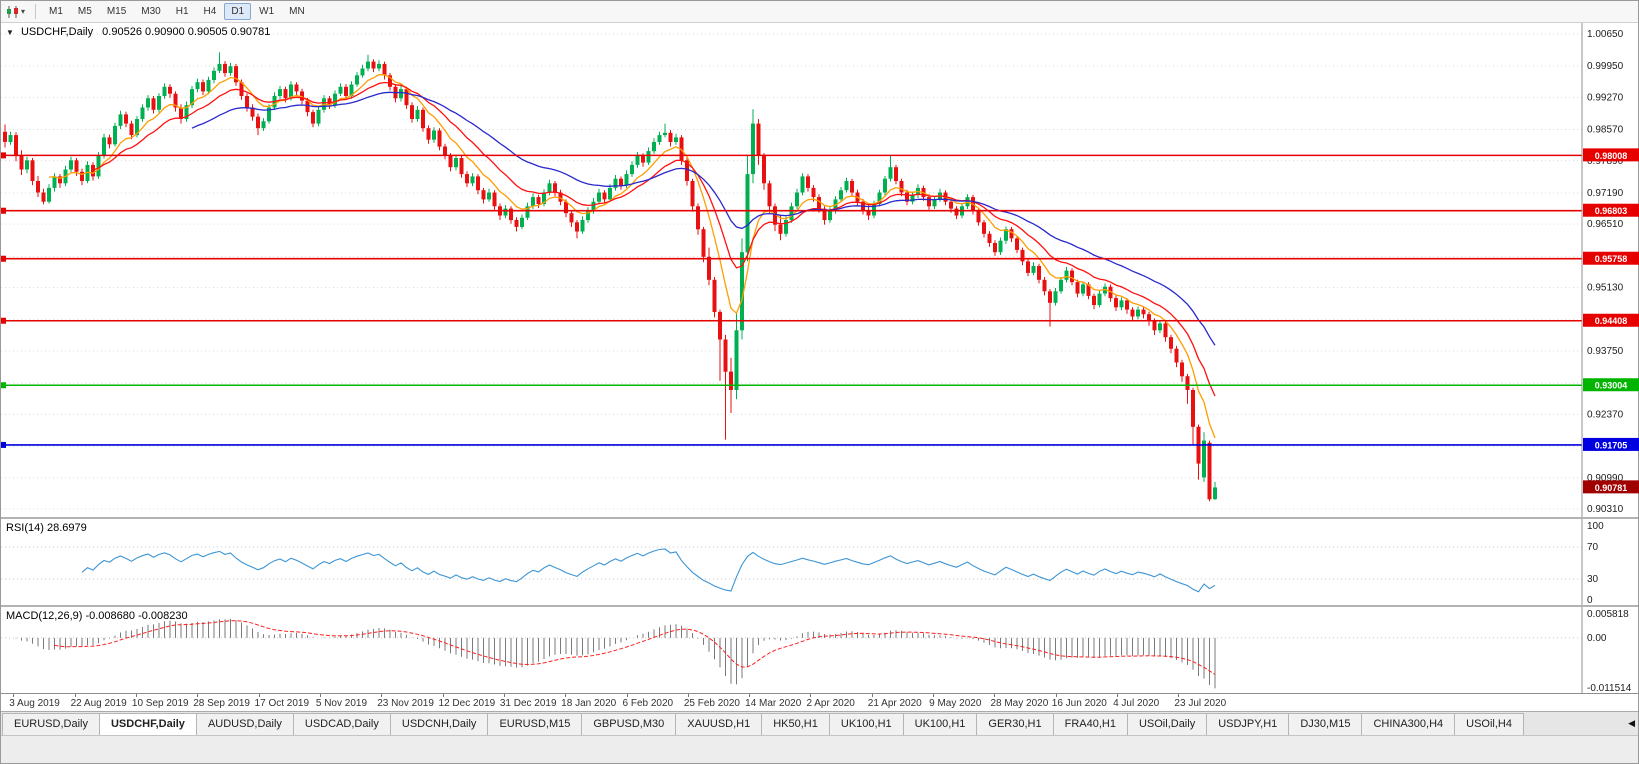  I want to click on rsi-panel: RSI(14) 28.6979 100 70 30 0, so click(819, 561).